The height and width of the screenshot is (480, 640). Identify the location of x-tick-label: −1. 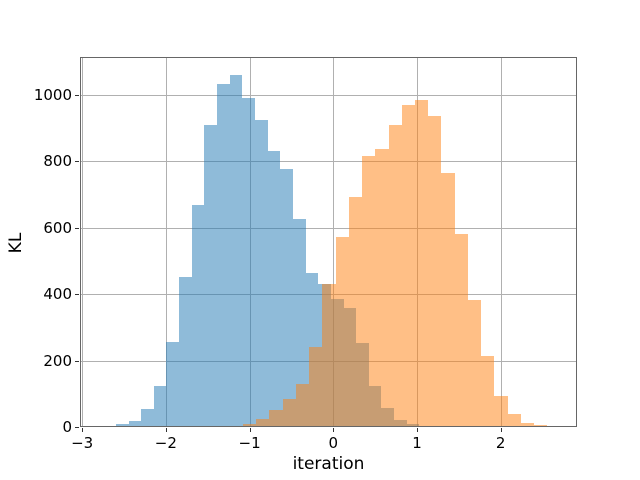
(249, 443).